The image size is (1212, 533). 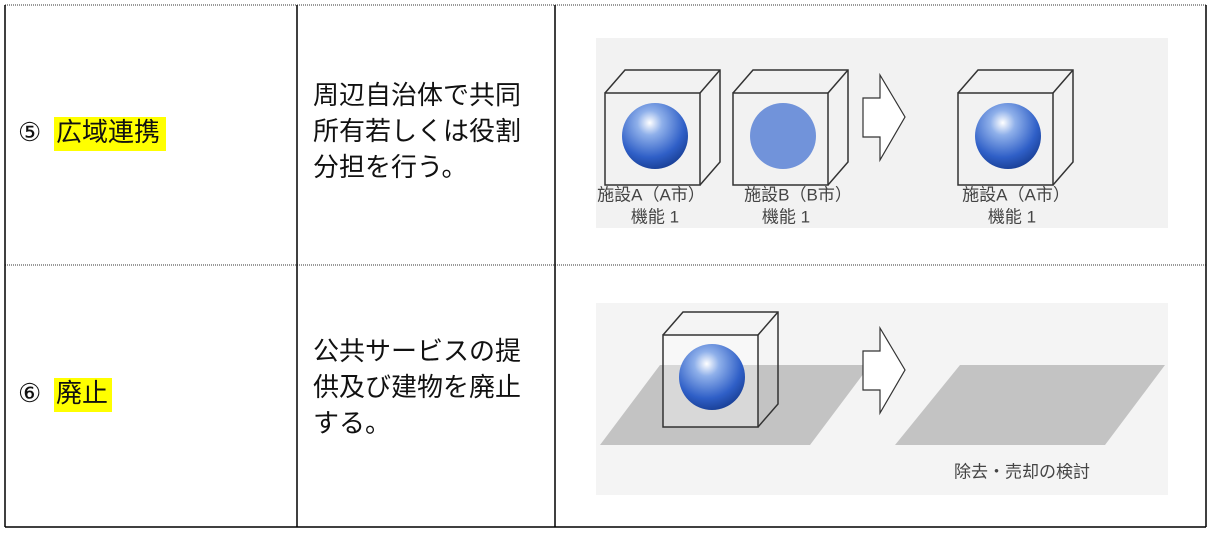 What do you see at coordinates (417, 95) in the screenshot?
I see `description-line: 周辺自治体で共同` at bounding box center [417, 95].